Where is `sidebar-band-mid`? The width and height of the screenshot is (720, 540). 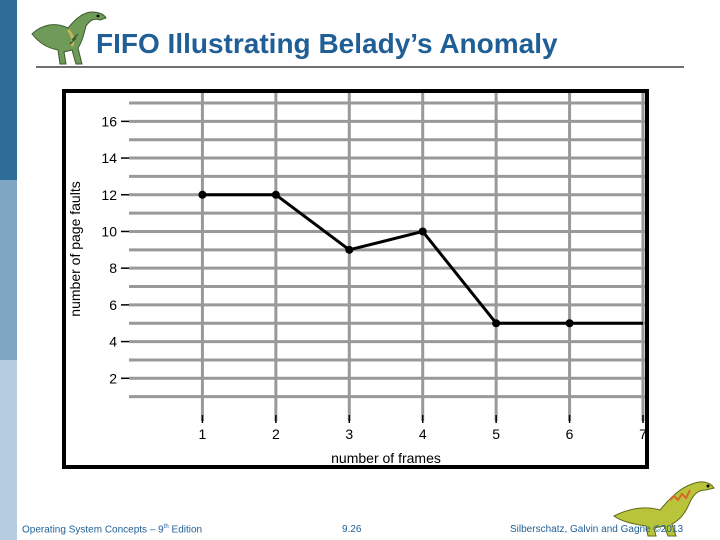 sidebar-band-mid is located at coordinates (8, 270).